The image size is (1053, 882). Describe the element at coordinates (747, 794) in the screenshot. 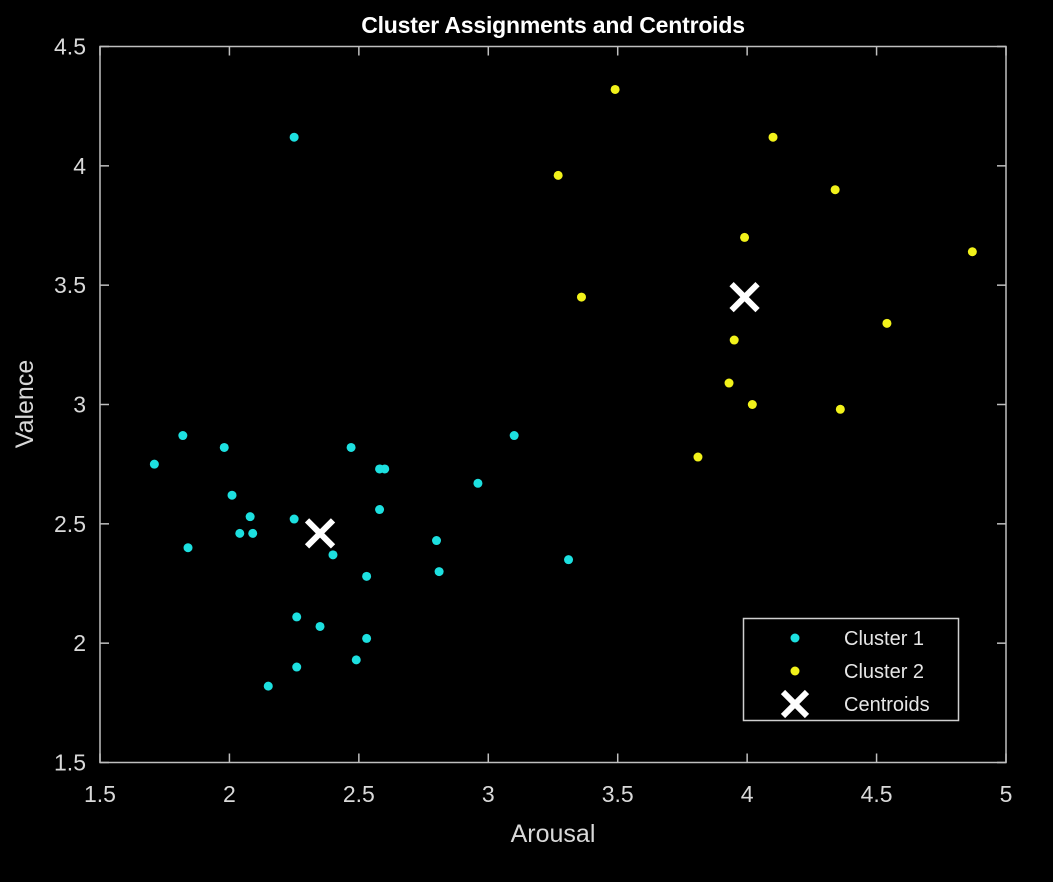

I see `x-tick-label: 4` at that location.